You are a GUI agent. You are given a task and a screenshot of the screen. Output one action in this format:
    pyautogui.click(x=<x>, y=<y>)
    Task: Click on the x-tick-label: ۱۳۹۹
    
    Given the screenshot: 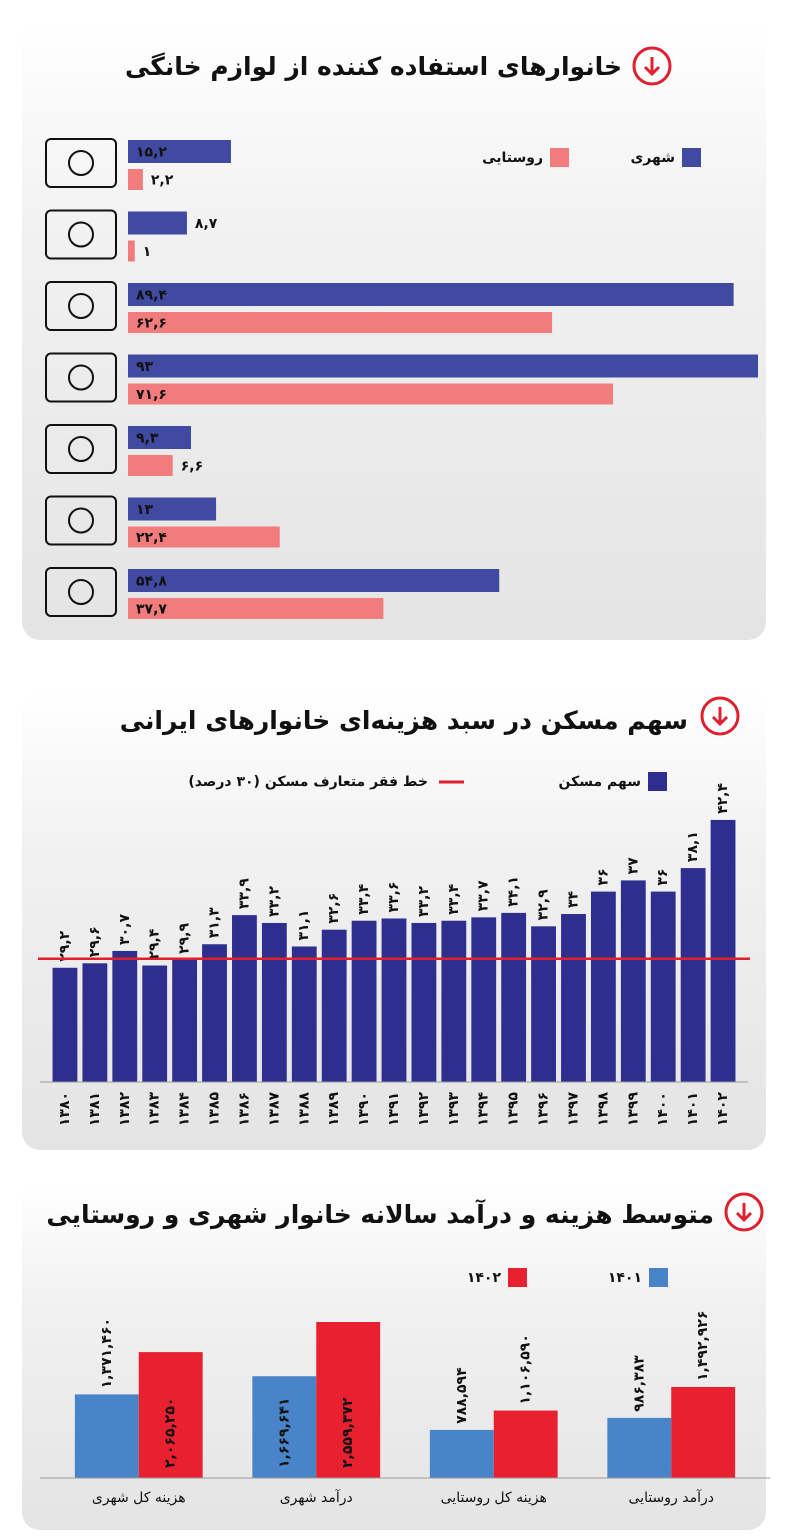 What is the action you would take?
    pyautogui.click(x=633, y=1109)
    